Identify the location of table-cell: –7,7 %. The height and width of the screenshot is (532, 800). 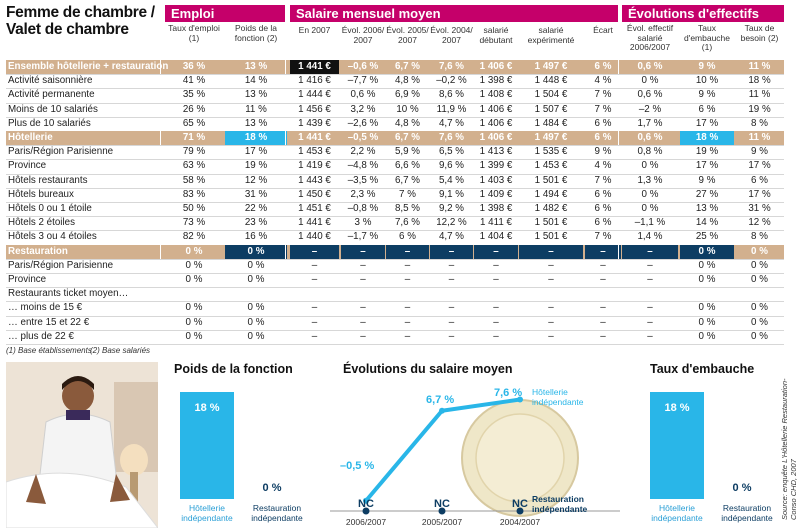
(363, 81).